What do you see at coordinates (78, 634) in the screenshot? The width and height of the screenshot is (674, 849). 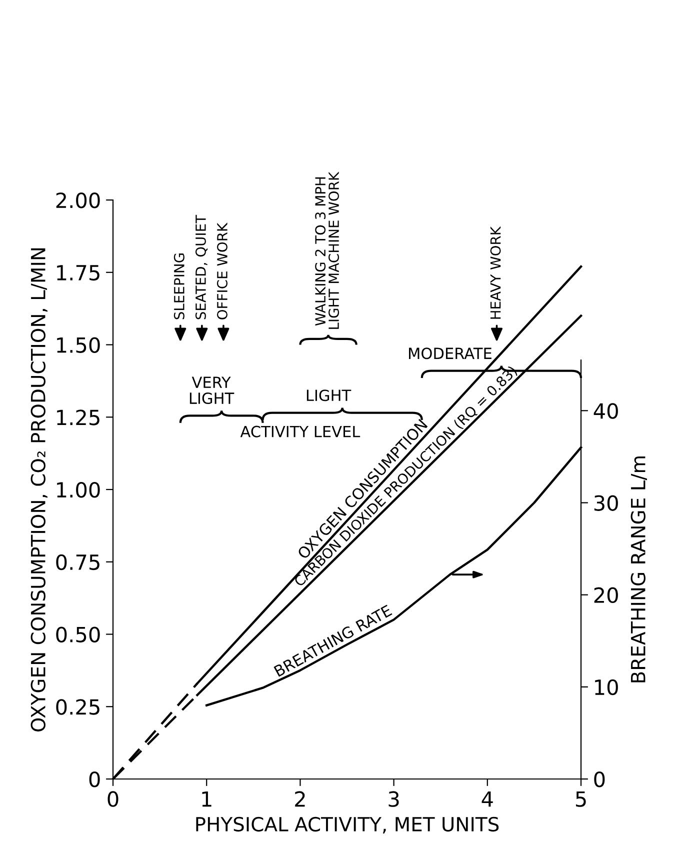 I see `y-tick-label: 0.50` at bounding box center [78, 634].